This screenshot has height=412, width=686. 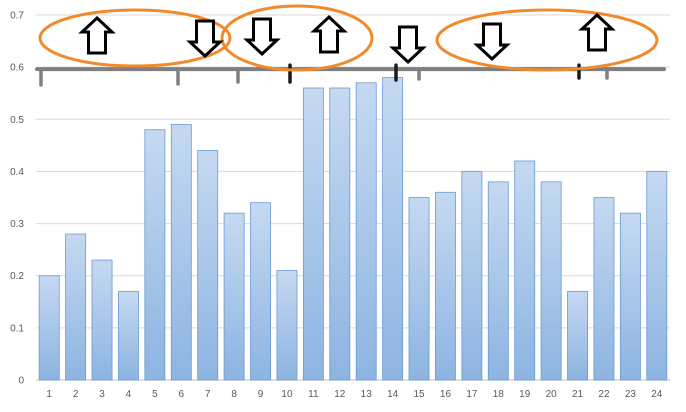 I want to click on x-tick-label: 19, so click(x=525, y=394).